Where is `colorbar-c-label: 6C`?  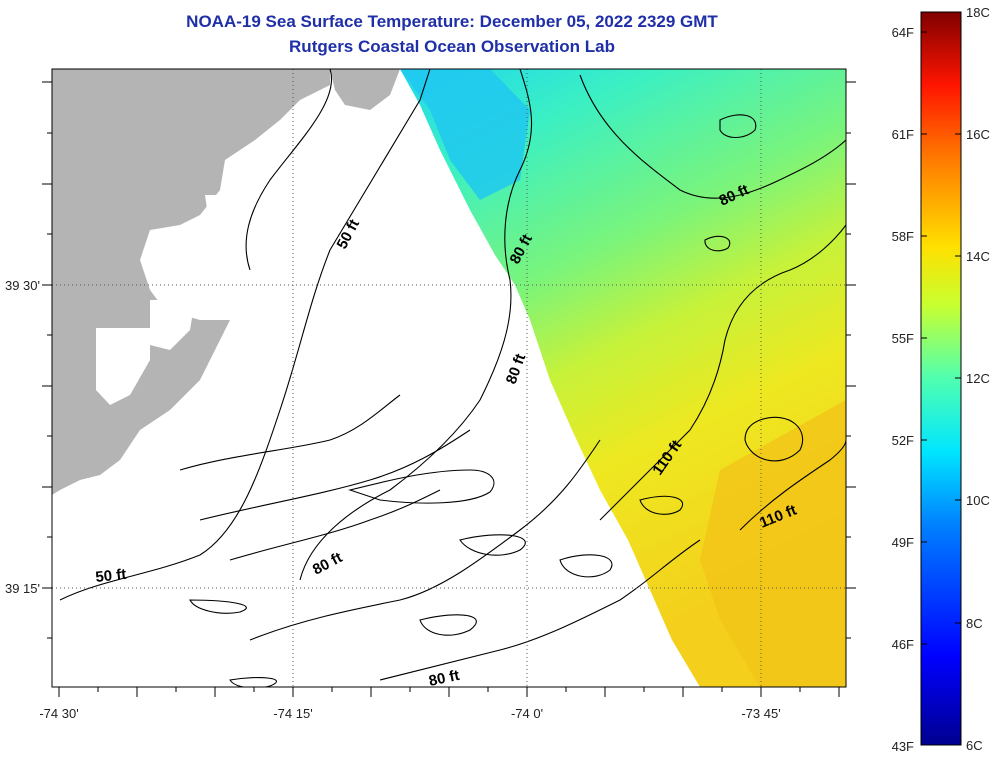 colorbar-c-label: 6C is located at coordinates (974, 745).